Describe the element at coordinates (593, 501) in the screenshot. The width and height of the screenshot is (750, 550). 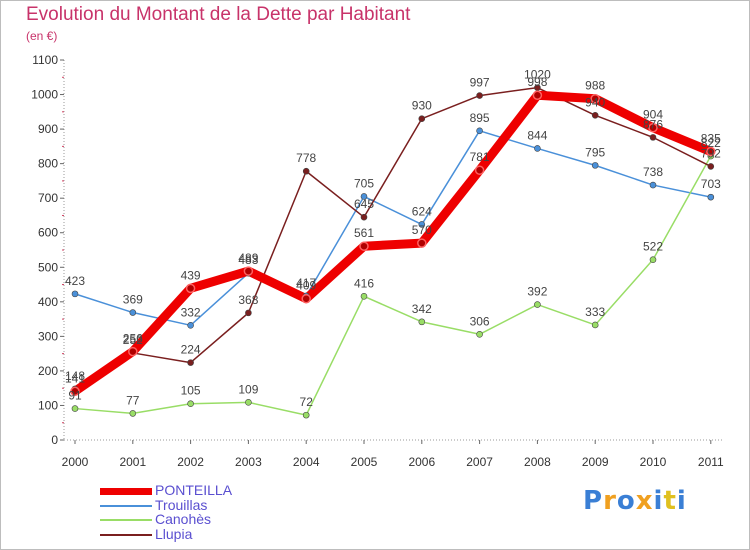
I see `logo-letter: P` at that location.